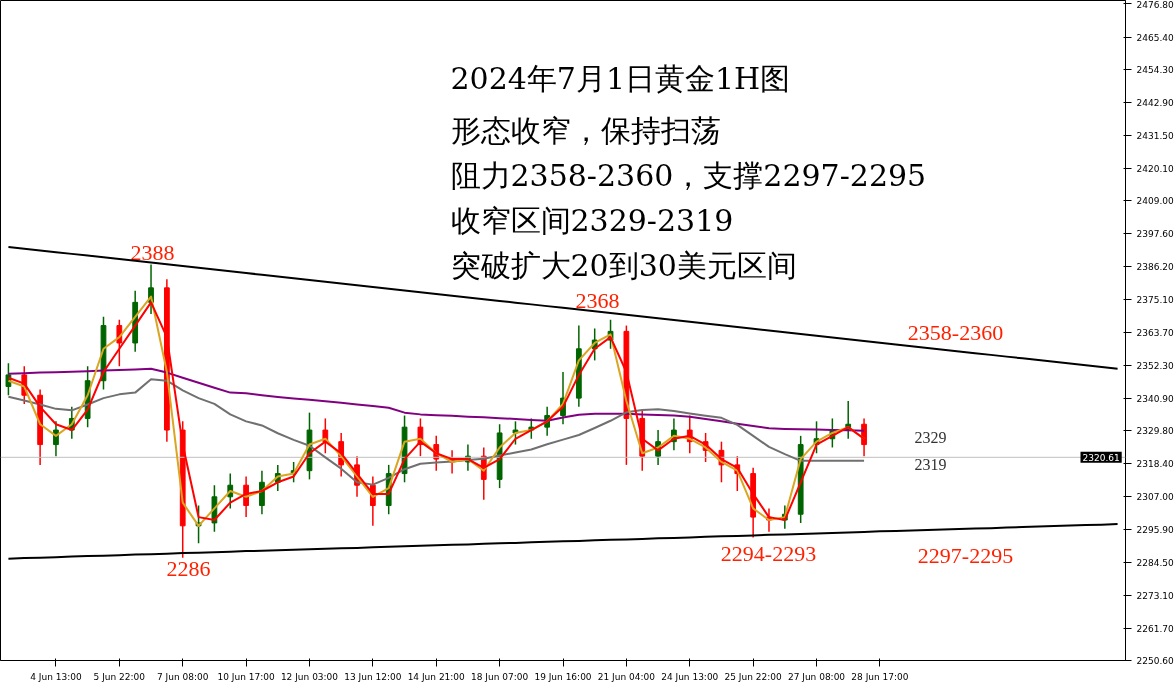 This screenshot has height=690, width=1176. Describe the element at coordinates (152, 252) in the screenshot. I see `annotation: 2388` at that location.